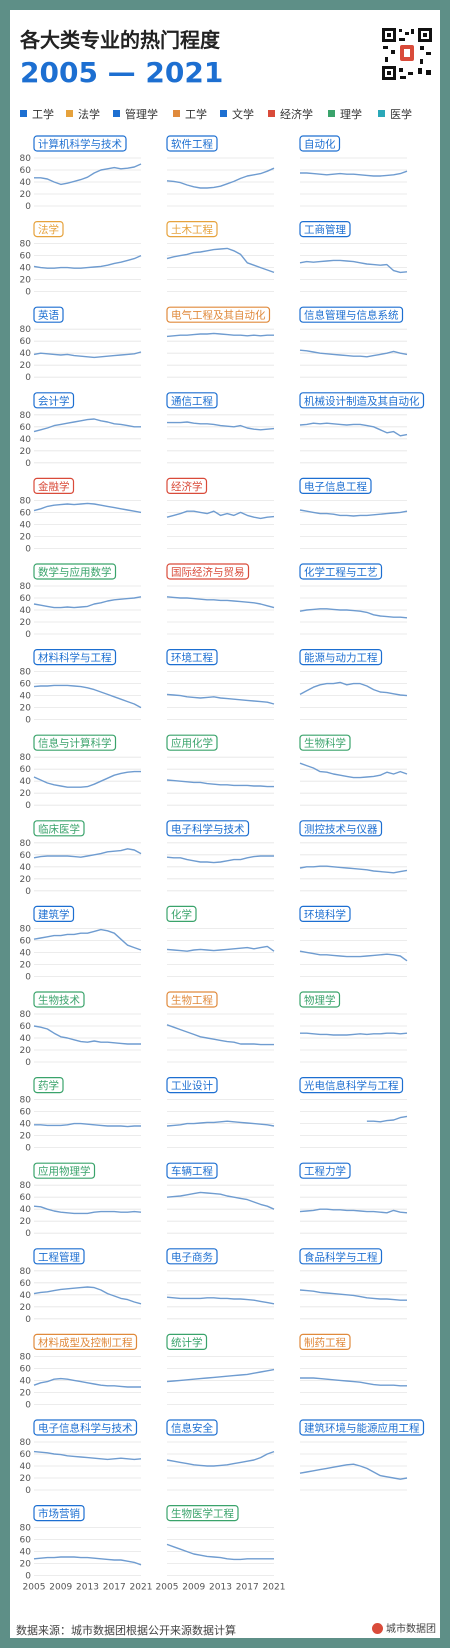 Image resolution: width=450 pixels, height=1648 pixels. What do you see at coordinates (325, 229) in the screenshot?
I see `panel-title: 工商管理` at bounding box center [325, 229].